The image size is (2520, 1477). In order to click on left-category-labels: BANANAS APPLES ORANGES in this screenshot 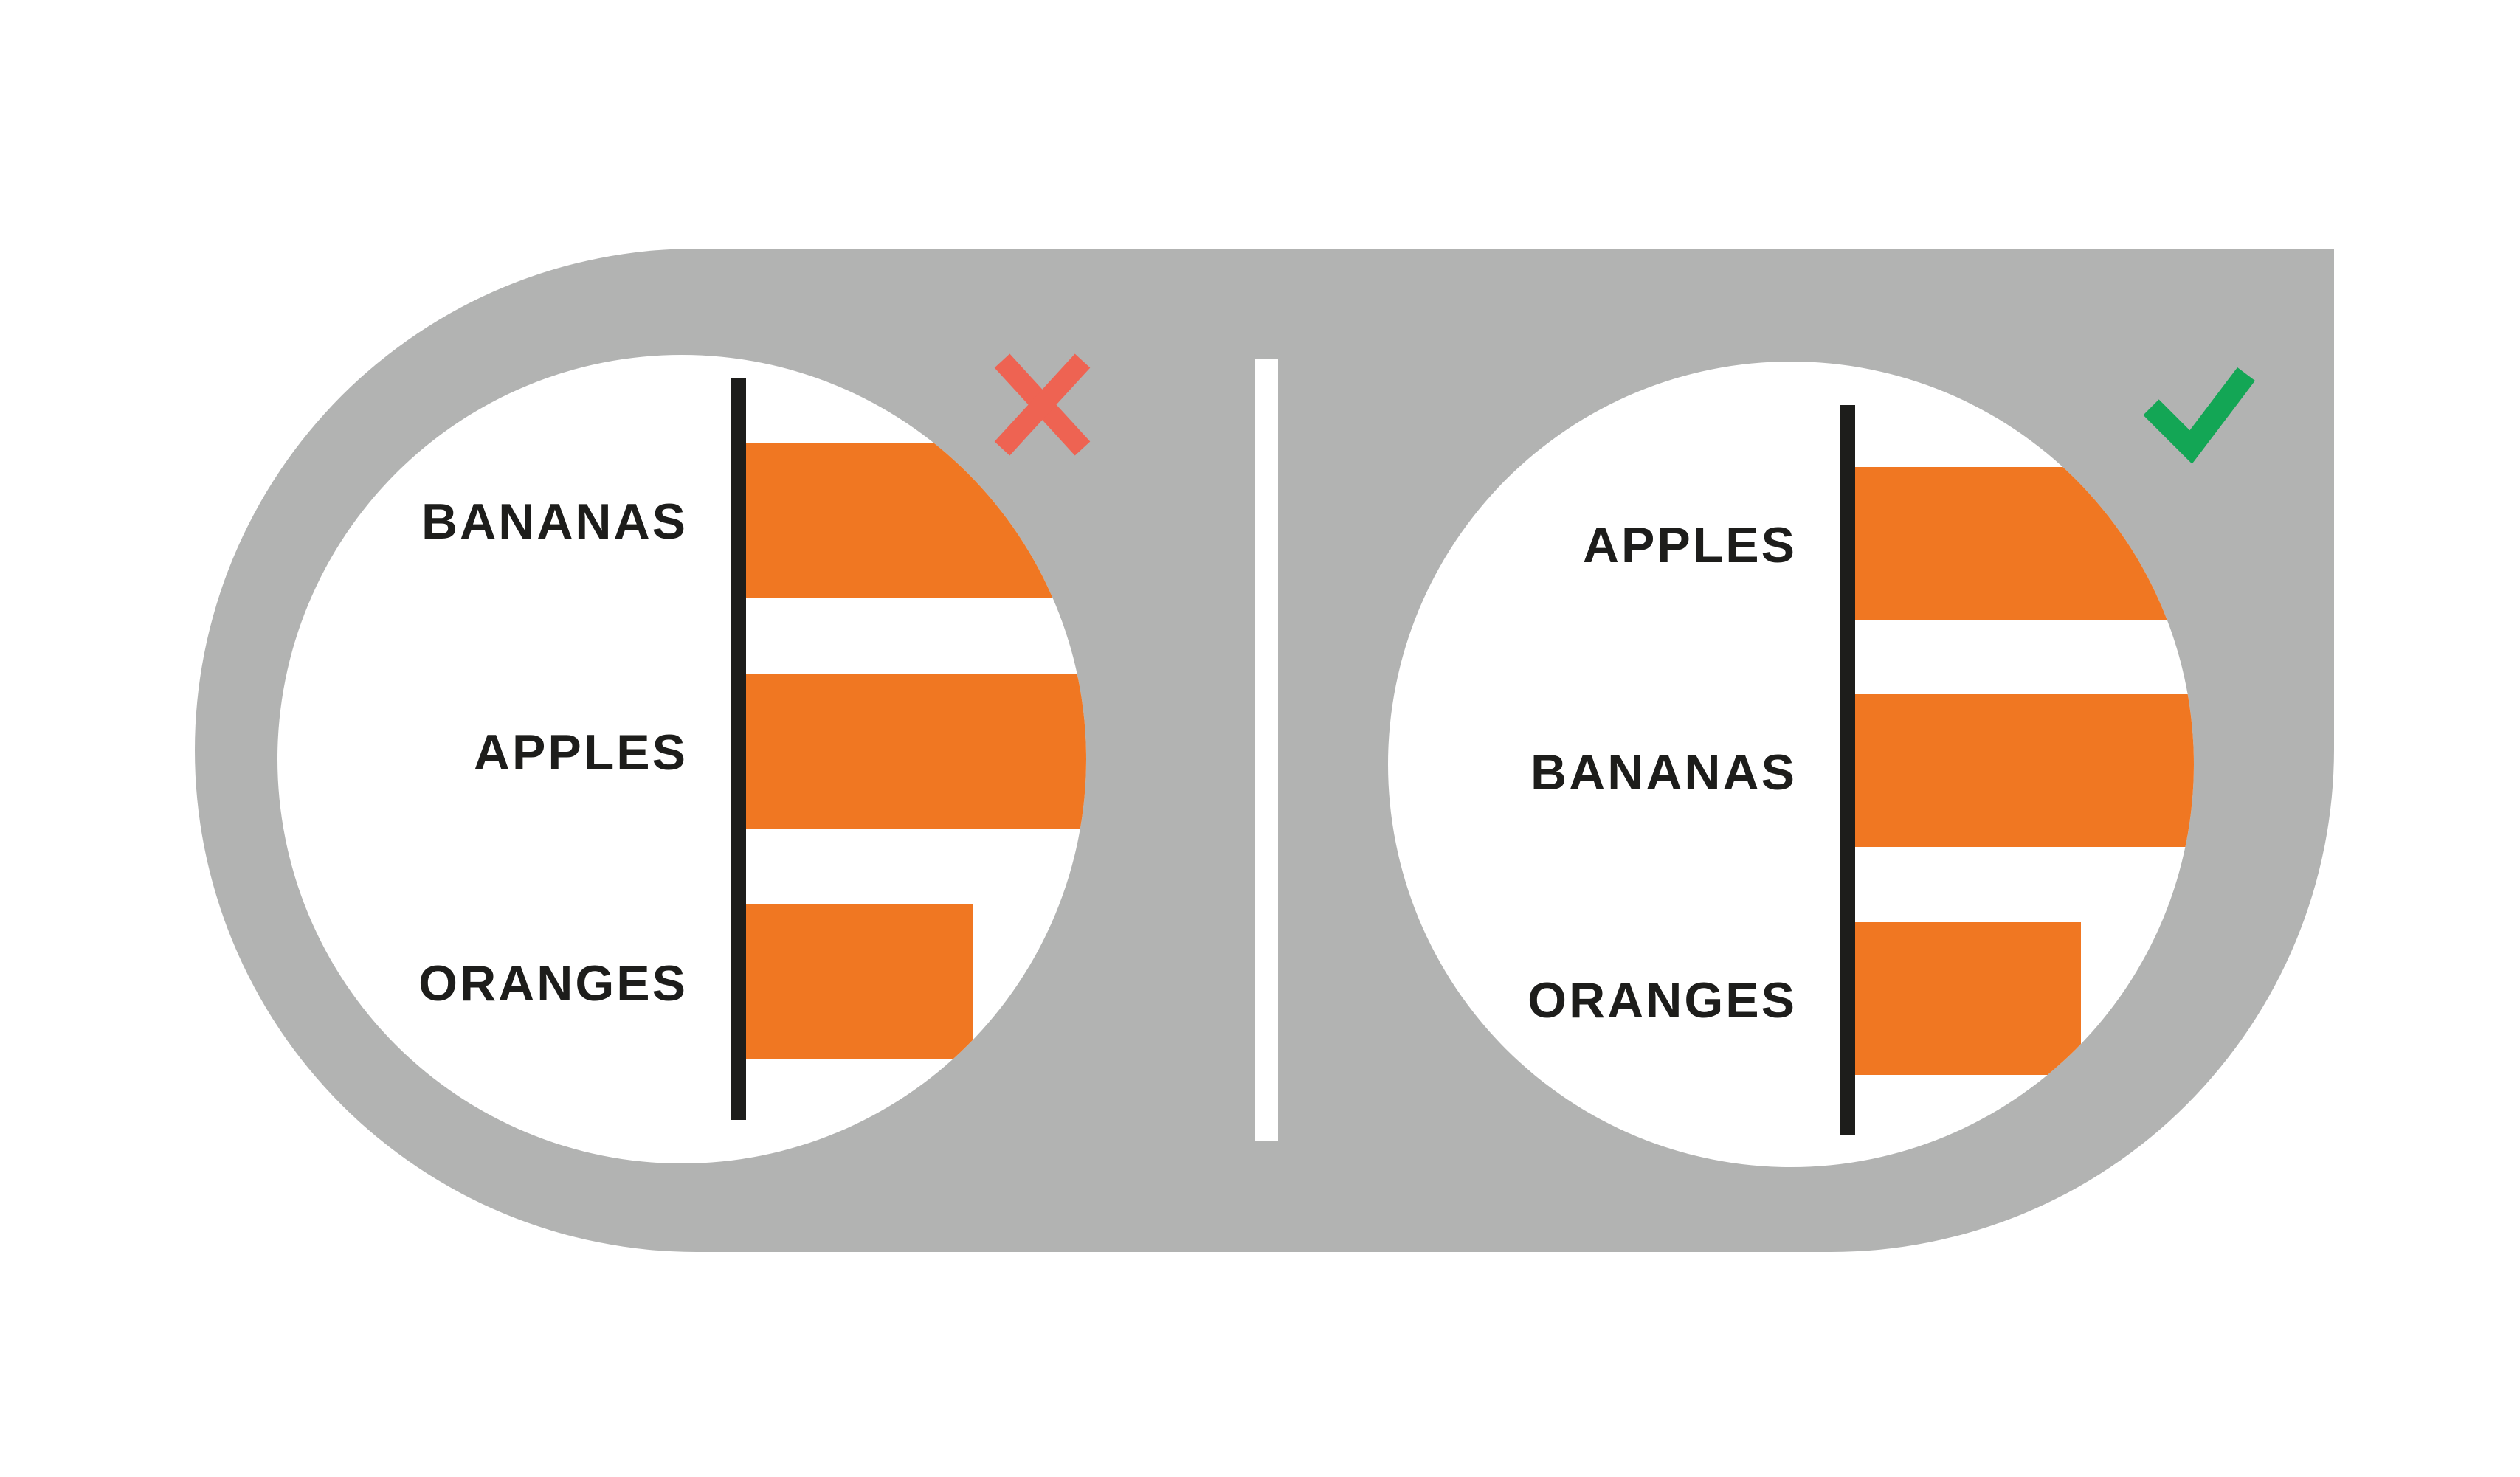, I will do `click(553, 753)`.